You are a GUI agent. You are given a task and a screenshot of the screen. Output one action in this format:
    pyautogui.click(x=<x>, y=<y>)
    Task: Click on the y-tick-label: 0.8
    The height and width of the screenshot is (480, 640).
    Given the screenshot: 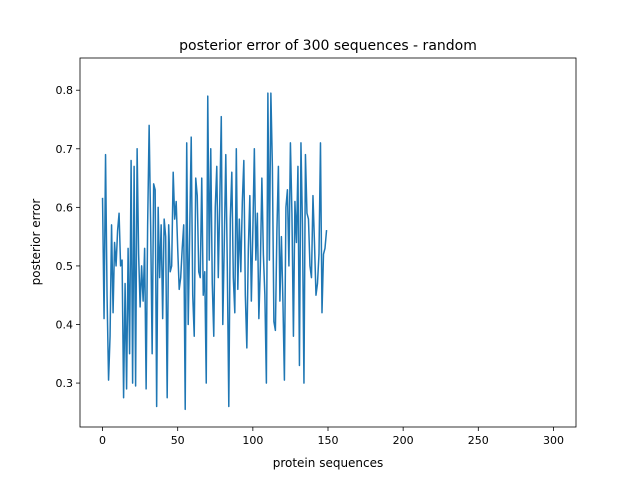 What is the action you would take?
    pyautogui.click(x=65, y=90)
    